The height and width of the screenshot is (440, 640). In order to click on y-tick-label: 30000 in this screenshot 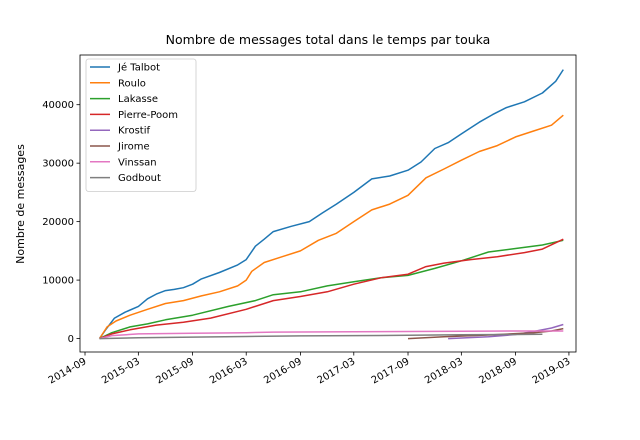, I will do `click(58, 164)`.